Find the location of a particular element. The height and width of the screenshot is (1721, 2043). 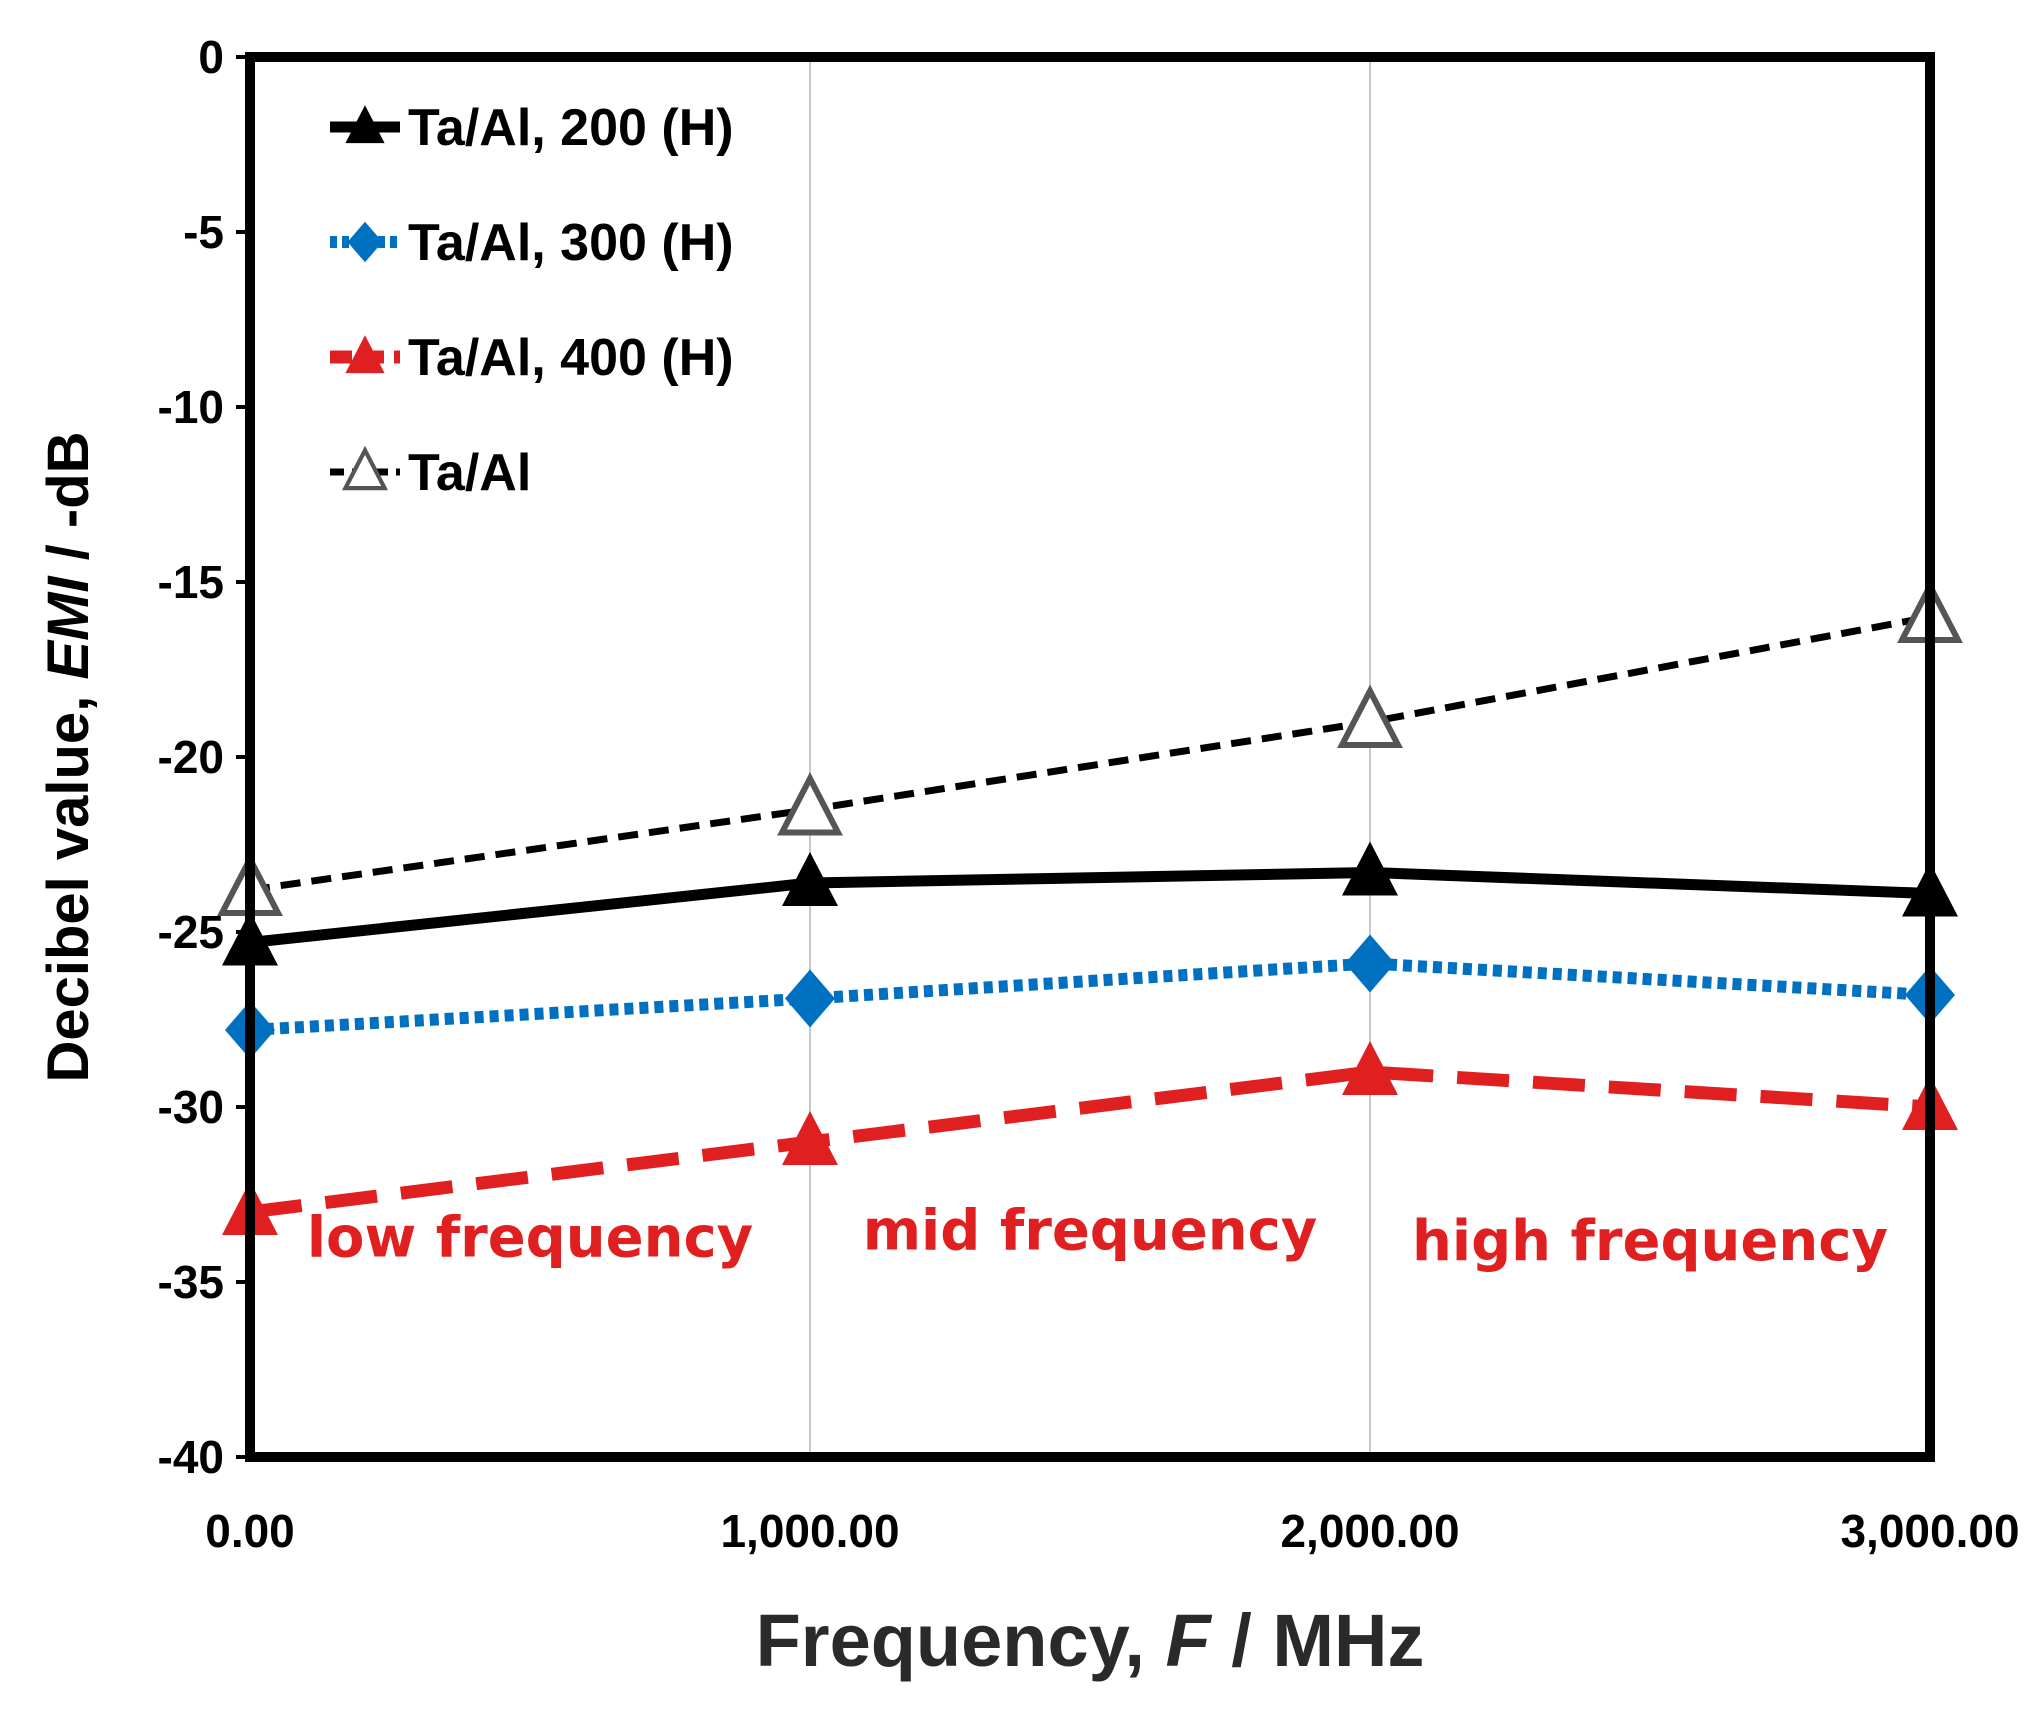

legend-label: Ta/Al, 300 (H) is located at coordinates (571, 243).